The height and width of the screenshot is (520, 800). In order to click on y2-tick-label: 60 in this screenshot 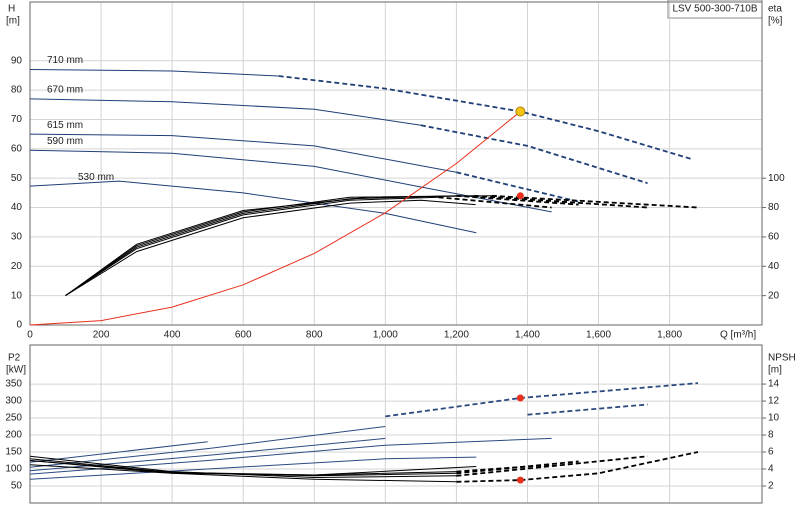, I will do `click(774, 237)`.